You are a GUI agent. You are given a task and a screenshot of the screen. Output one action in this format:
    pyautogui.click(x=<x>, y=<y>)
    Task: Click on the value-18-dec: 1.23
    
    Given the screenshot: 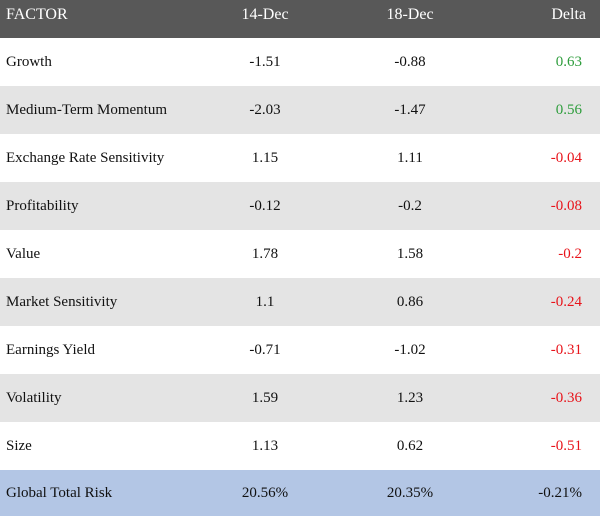 What is the action you would take?
    pyautogui.click(x=410, y=397)
    